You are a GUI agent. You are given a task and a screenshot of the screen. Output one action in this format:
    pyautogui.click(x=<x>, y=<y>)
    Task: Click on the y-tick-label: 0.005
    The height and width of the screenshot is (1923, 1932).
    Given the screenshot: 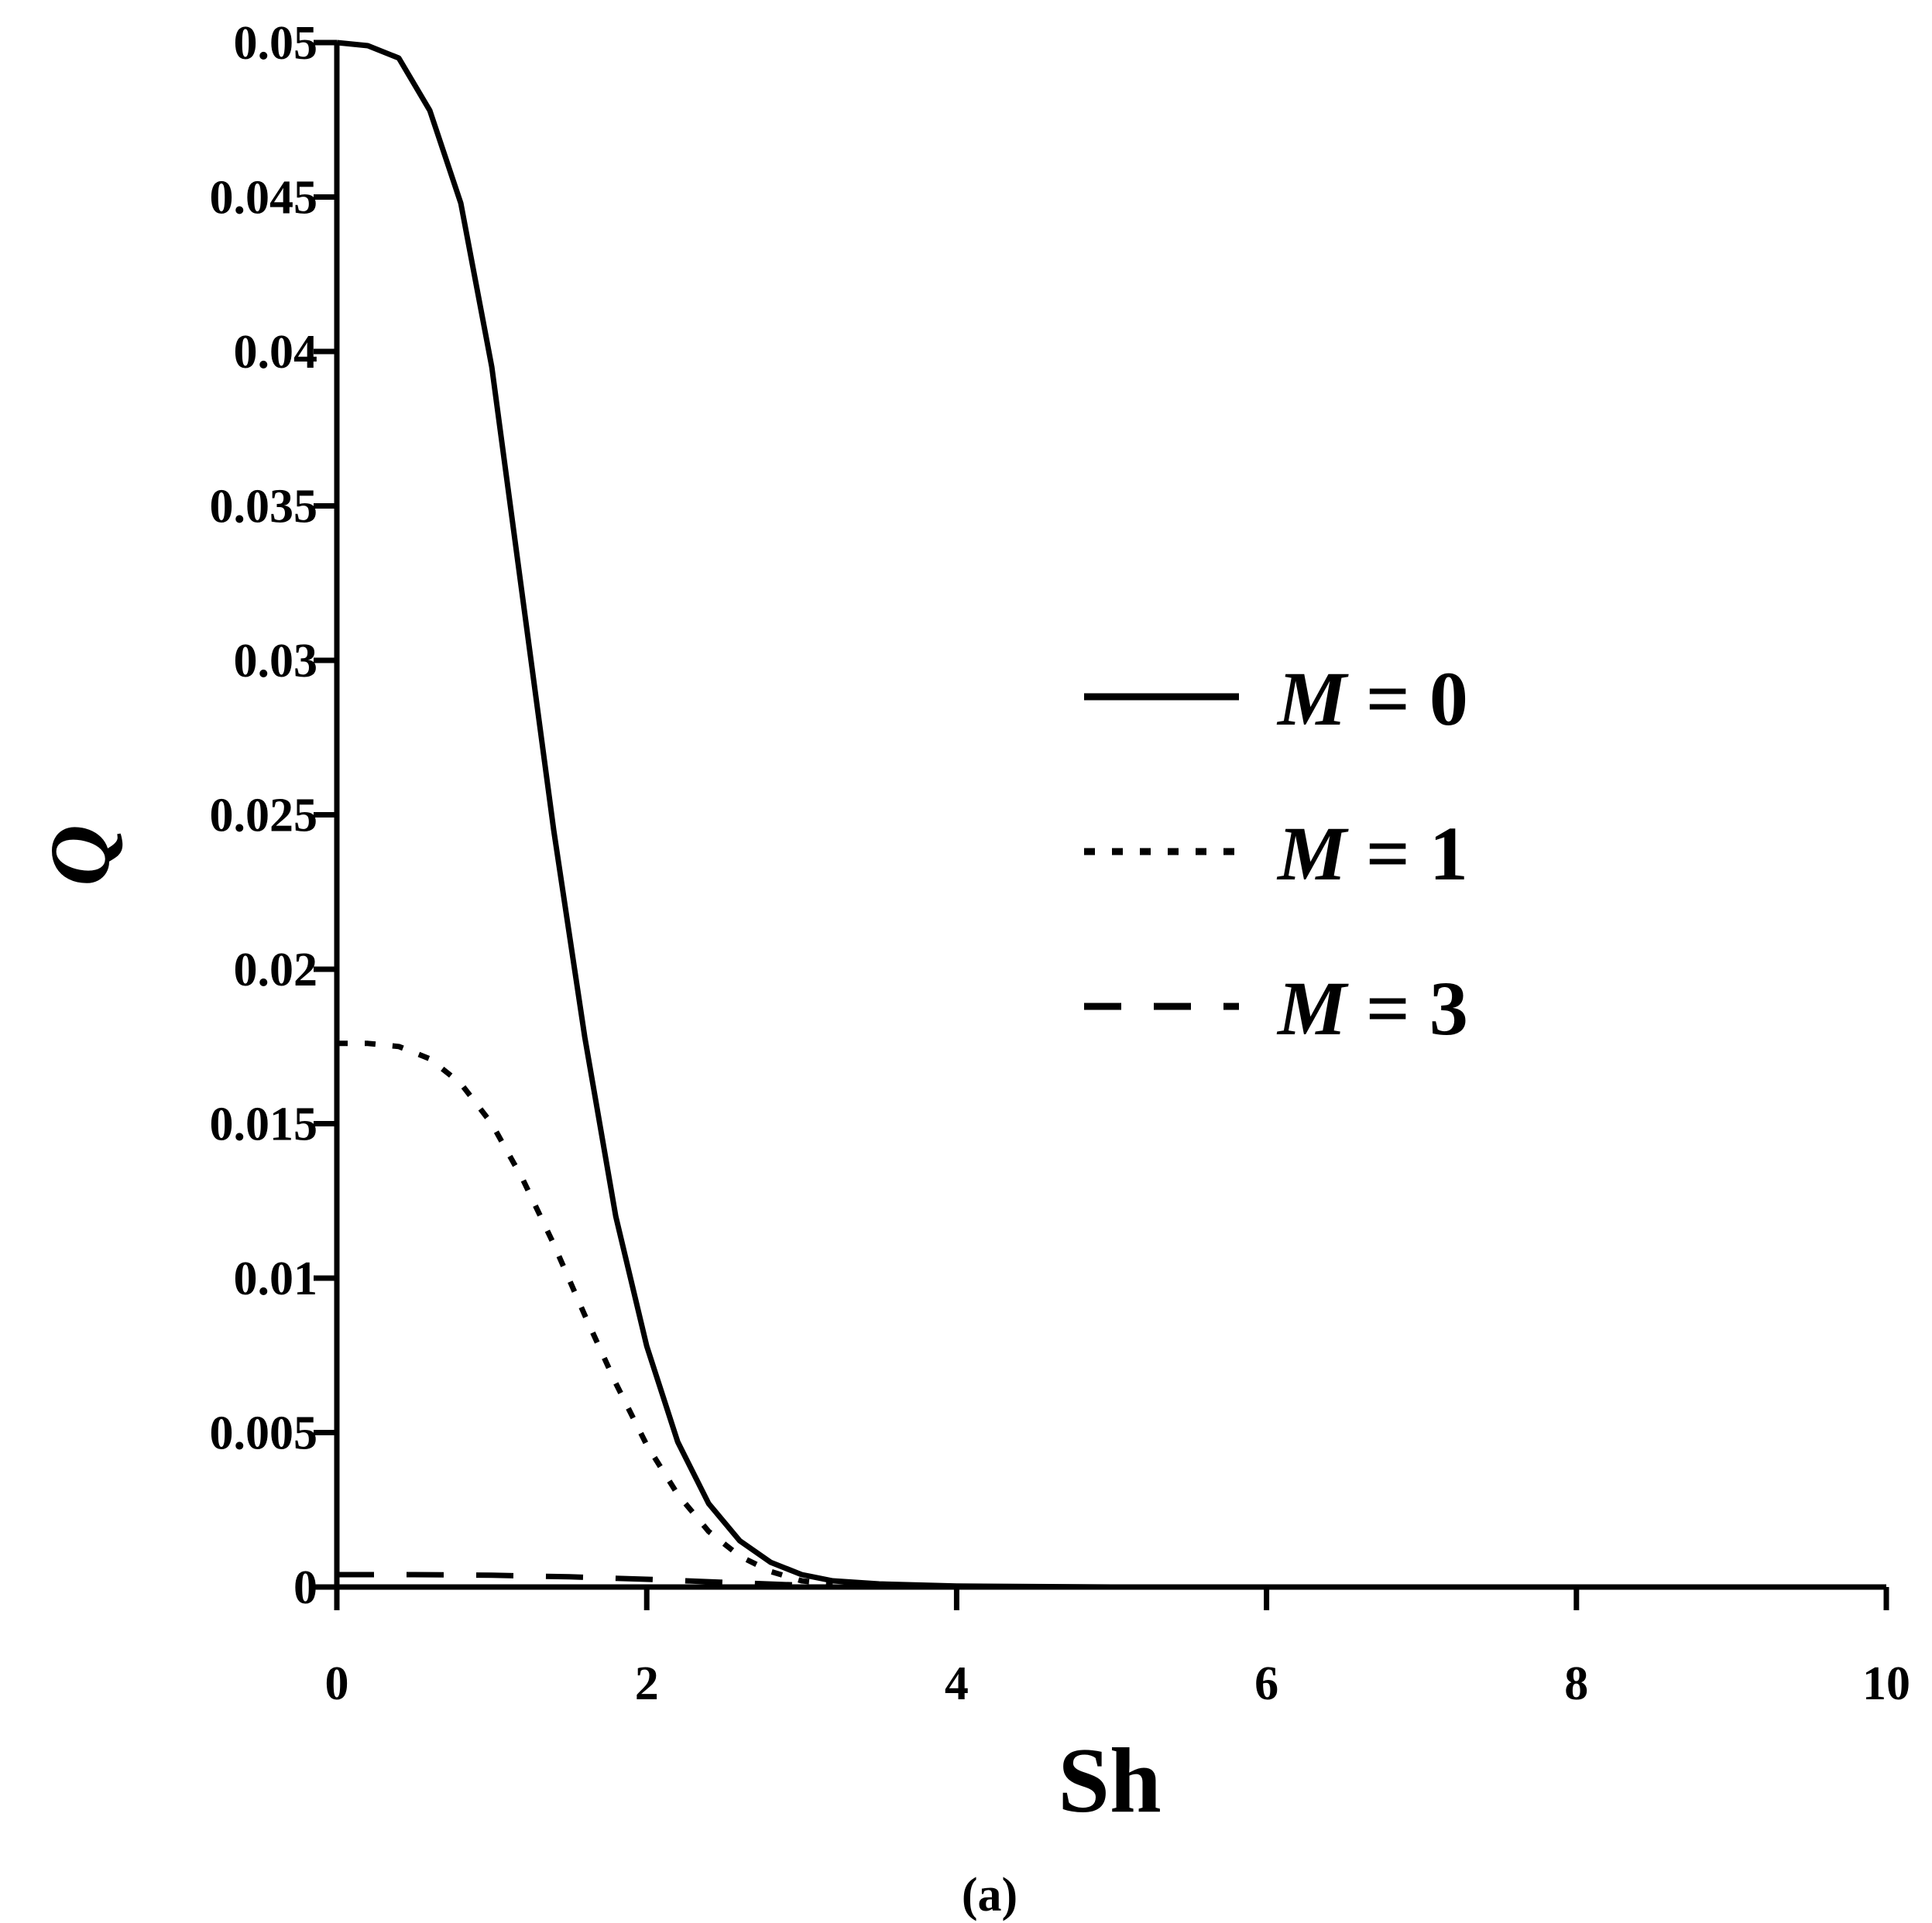 What is the action you would take?
    pyautogui.click(x=264, y=1433)
    